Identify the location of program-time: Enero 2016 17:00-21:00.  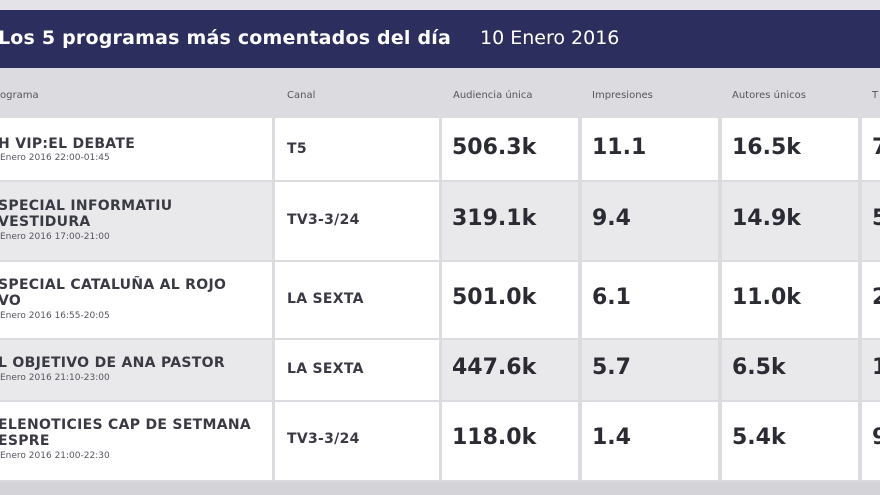
(55, 237).